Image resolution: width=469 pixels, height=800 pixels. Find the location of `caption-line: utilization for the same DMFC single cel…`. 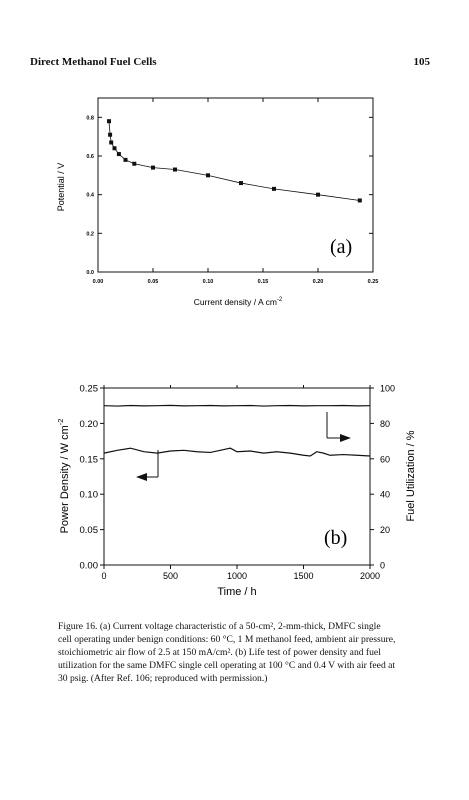

caption-line: utilization for the same DMFC single cel… is located at coordinates (227, 665).